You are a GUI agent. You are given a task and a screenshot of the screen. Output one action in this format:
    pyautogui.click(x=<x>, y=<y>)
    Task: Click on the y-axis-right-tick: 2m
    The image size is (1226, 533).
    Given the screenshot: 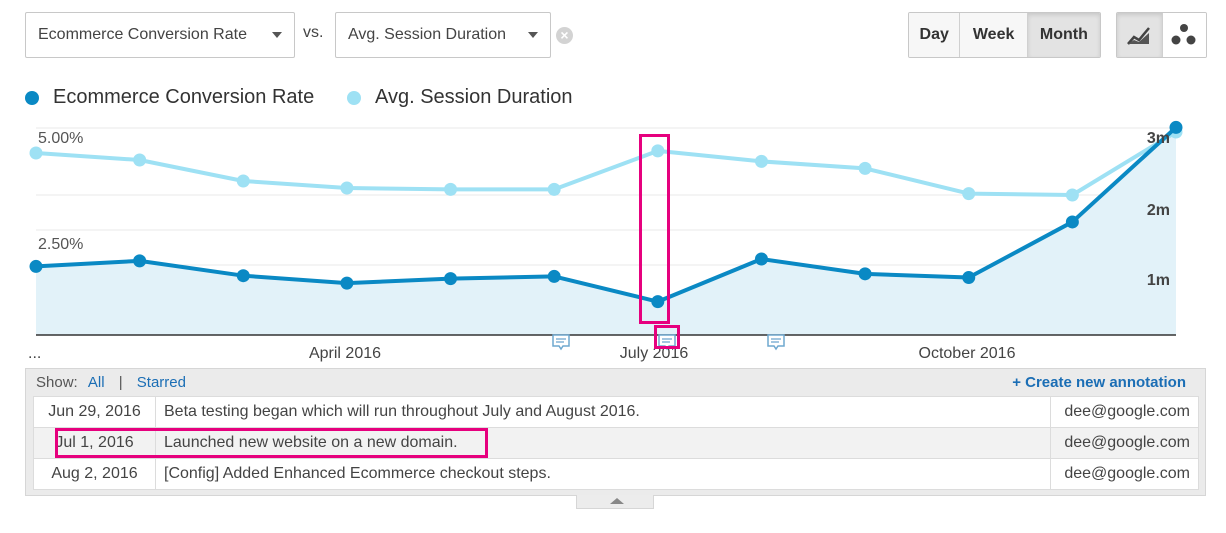 What is the action you would take?
    pyautogui.click(x=1158, y=210)
    